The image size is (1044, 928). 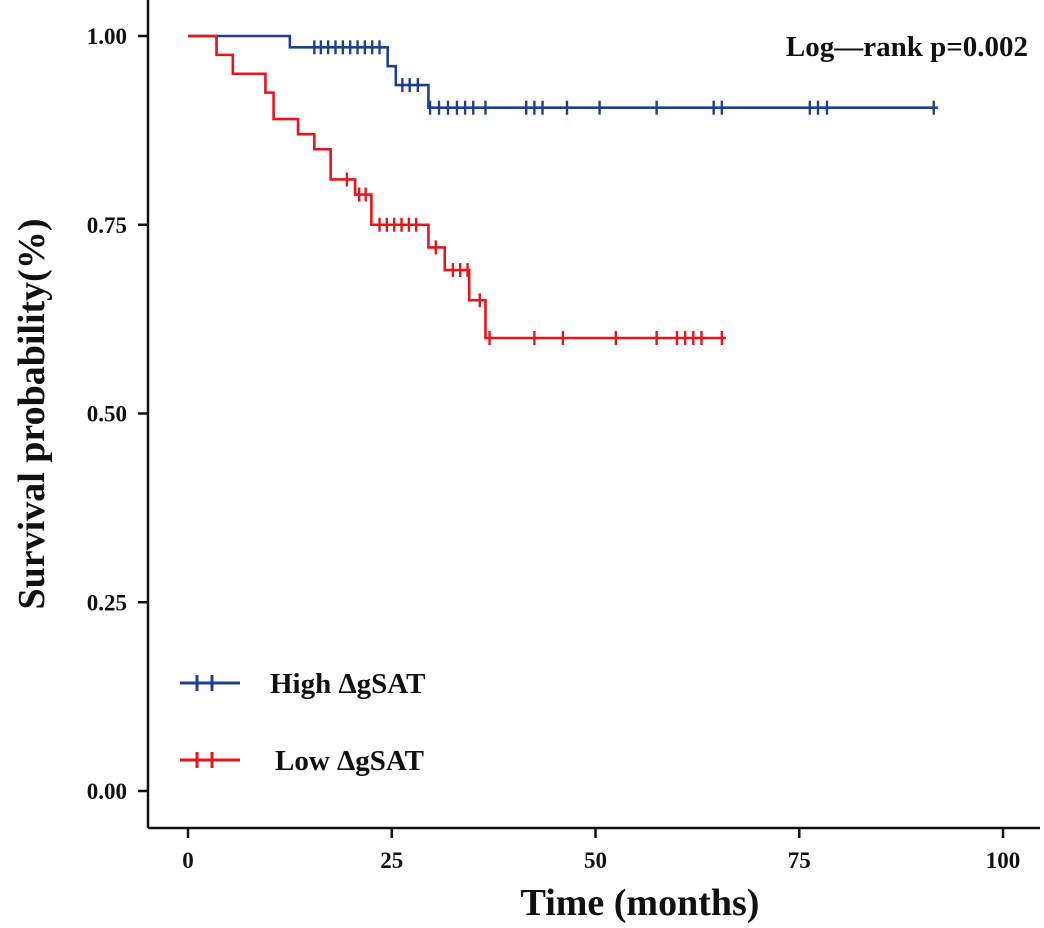 I want to click on annotation-logrank: Log—rank p=0.002, so click(x=907, y=47).